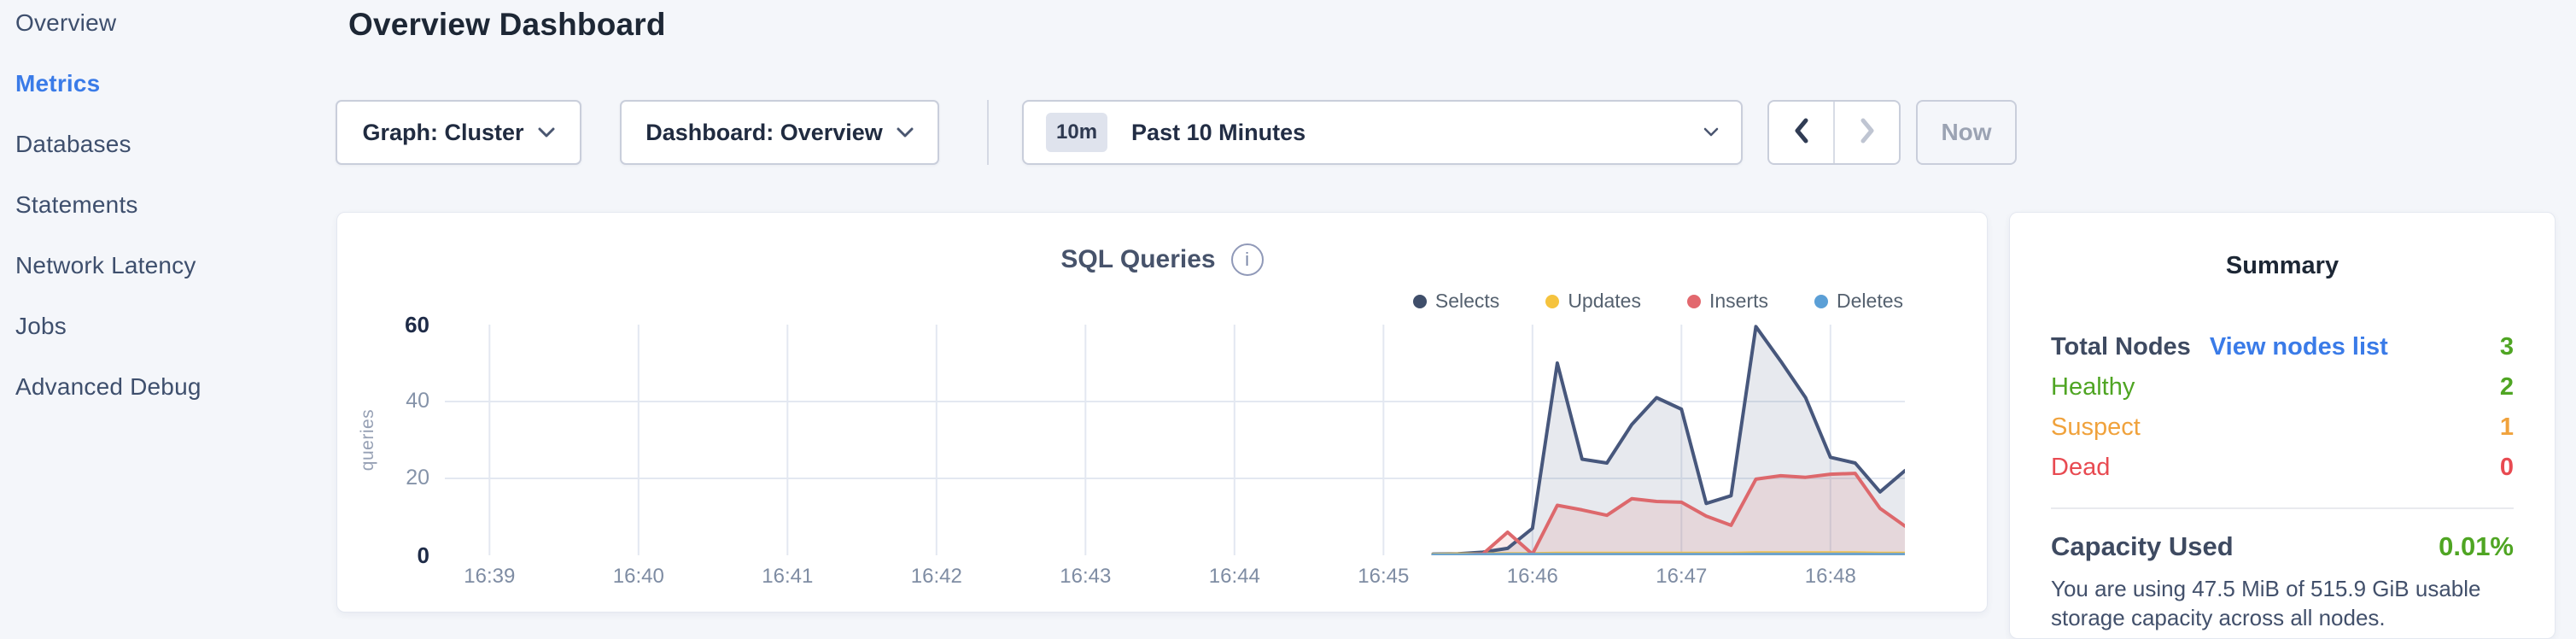  I want to click on summary-divider, so click(2282, 508).